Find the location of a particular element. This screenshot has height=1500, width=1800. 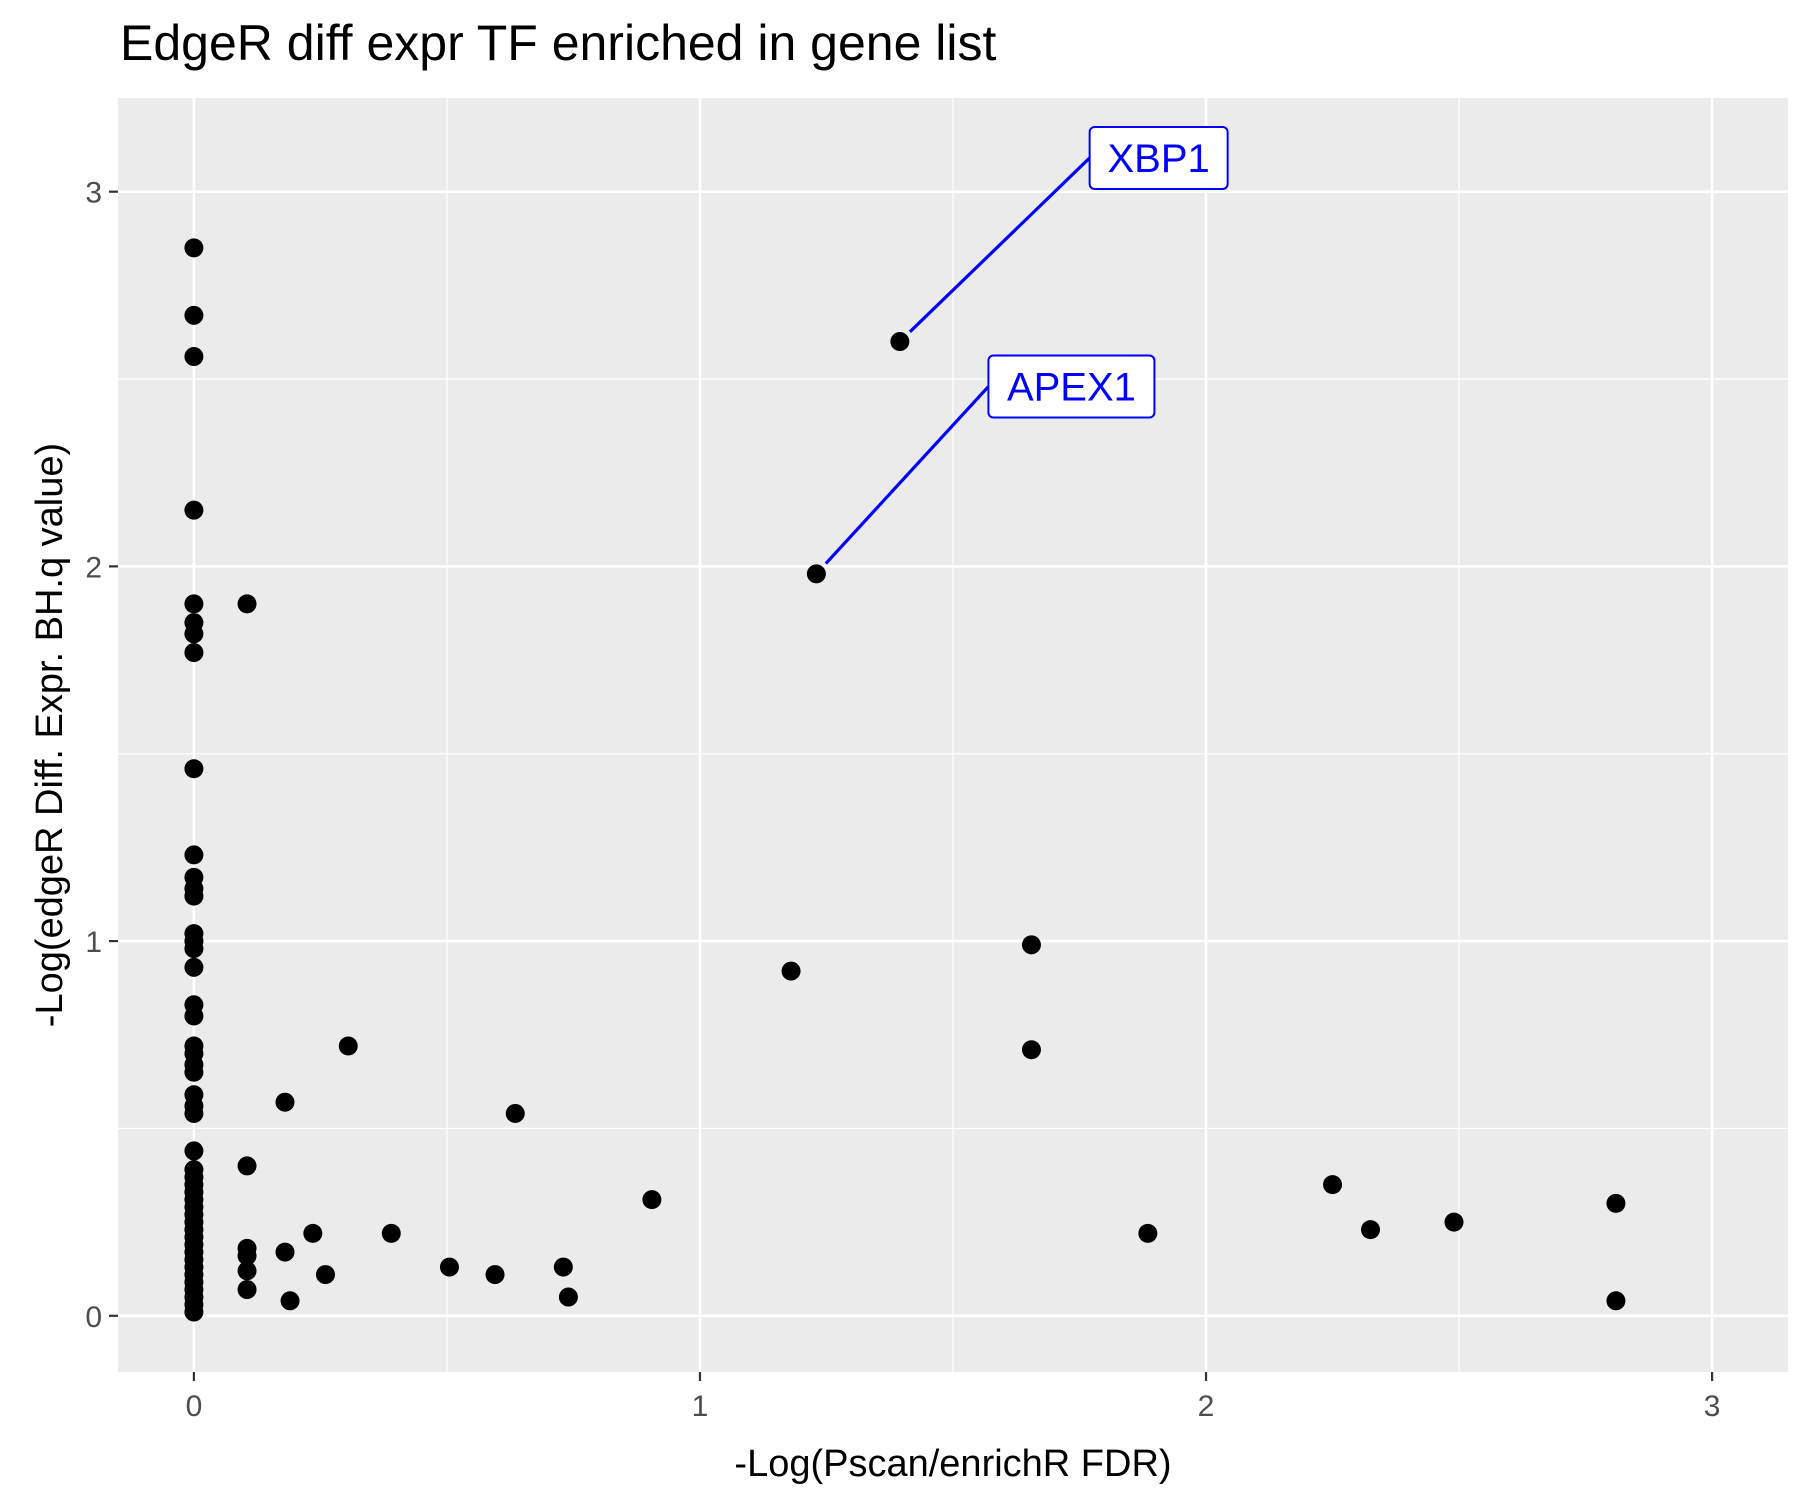

x-axis-title: -Log(Pscan/enrichR FDR) is located at coordinates (952, 1464).